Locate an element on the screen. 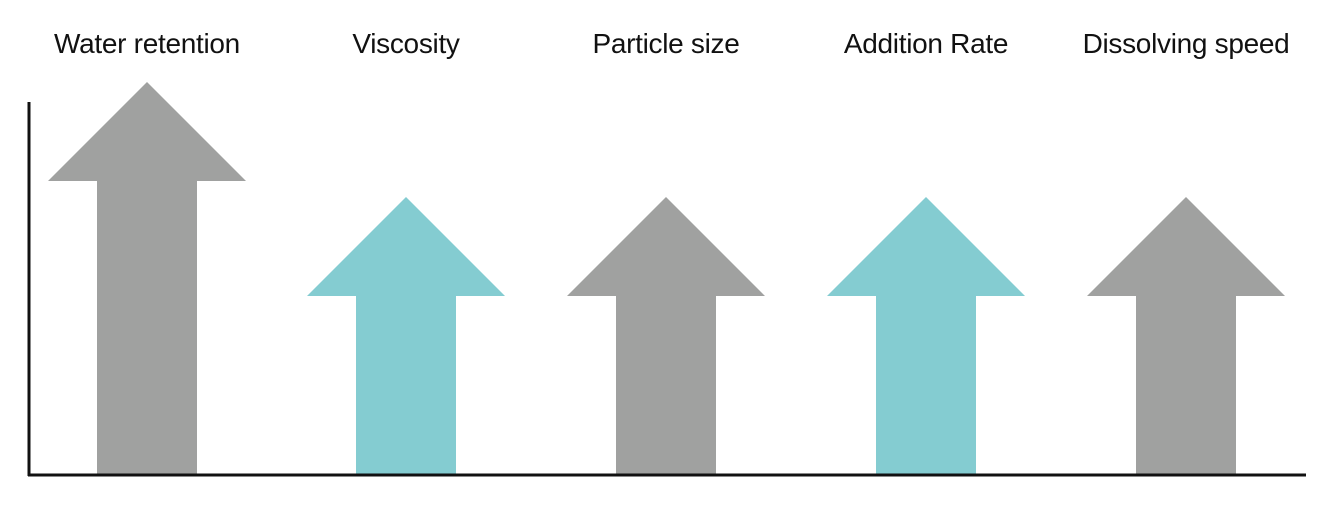  label-addition-rate: Addition Rate is located at coordinates (926, 43).